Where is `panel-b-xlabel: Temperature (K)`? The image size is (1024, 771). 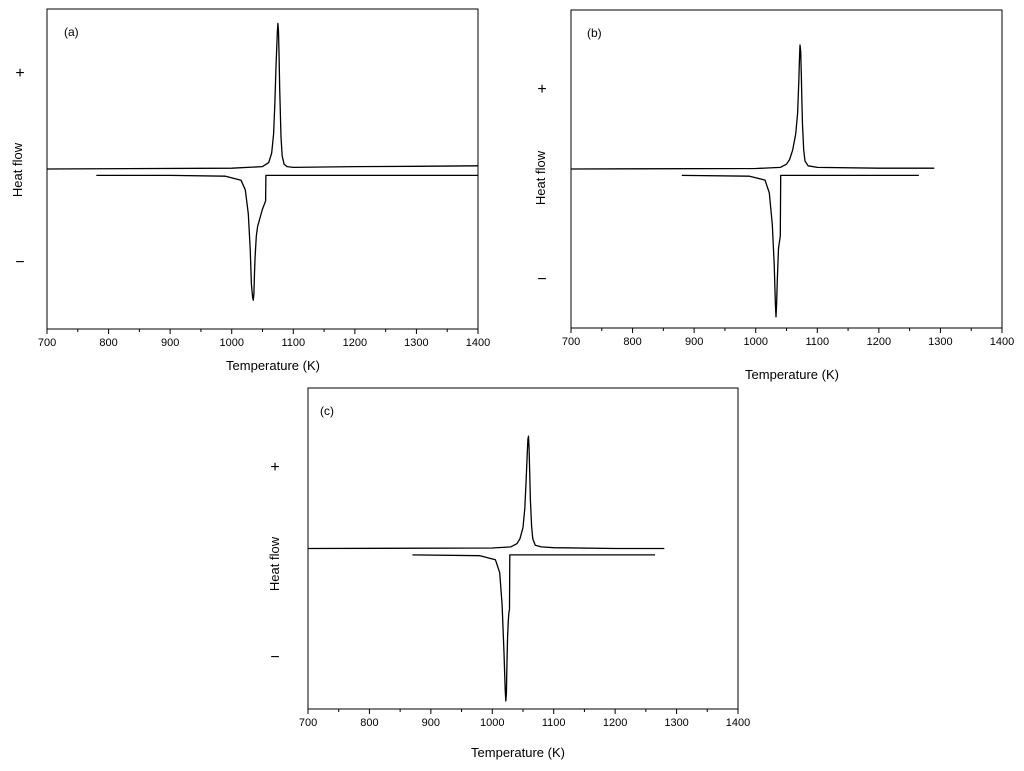
panel-b-xlabel: Temperature (K) is located at coordinates (792, 374).